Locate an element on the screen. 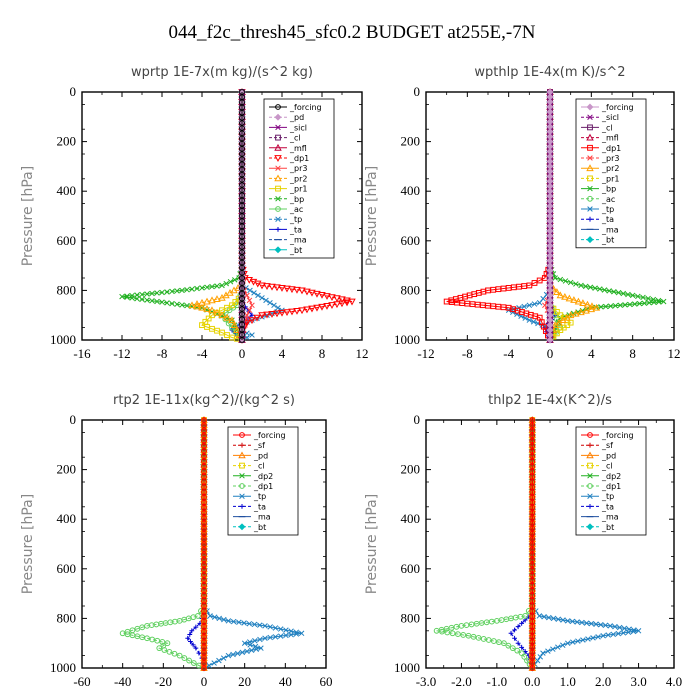 This screenshot has height=700, width=700. y-tick-label: 0 is located at coordinates (417, 419).